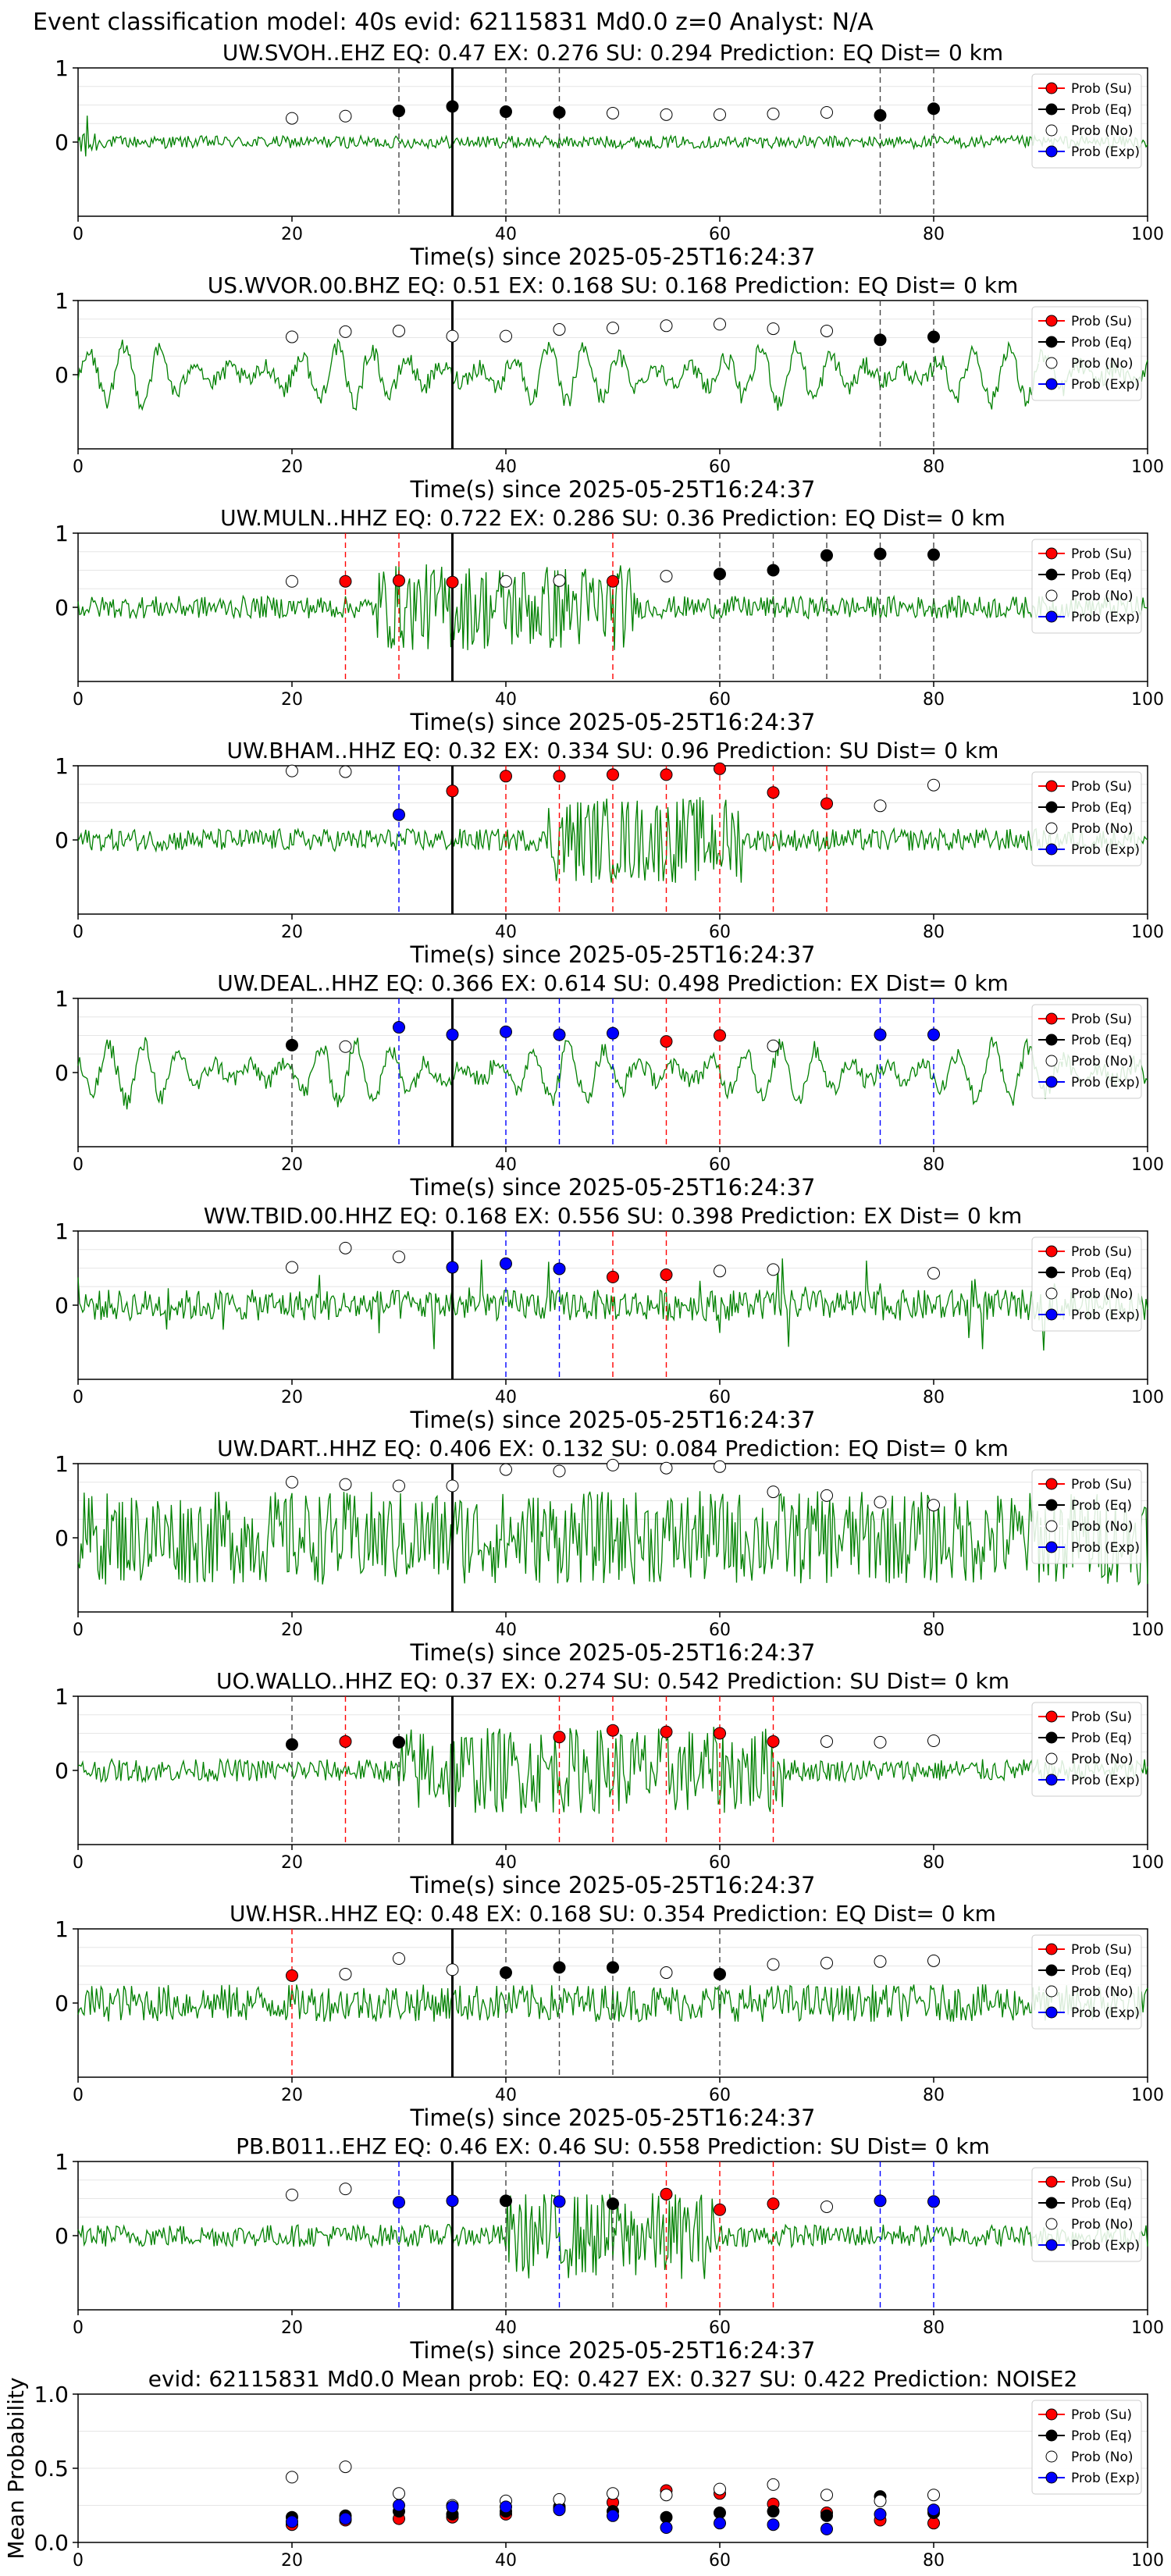 The width and height of the screenshot is (1171, 2576). What do you see at coordinates (16, 2468) in the screenshot?
I see `y-axis-label: Mean Probability` at bounding box center [16, 2468].